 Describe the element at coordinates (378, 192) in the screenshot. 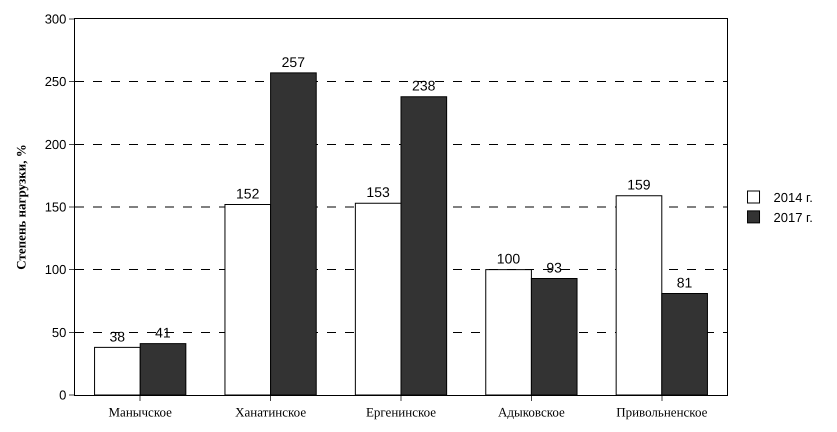

I see `data-label: 153` at that location.